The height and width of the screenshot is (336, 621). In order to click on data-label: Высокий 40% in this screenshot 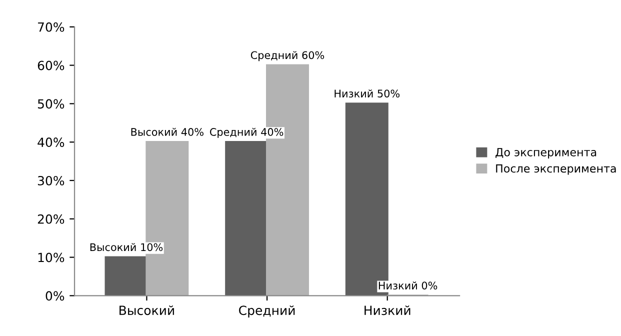, I will do `click(167, 132)`.